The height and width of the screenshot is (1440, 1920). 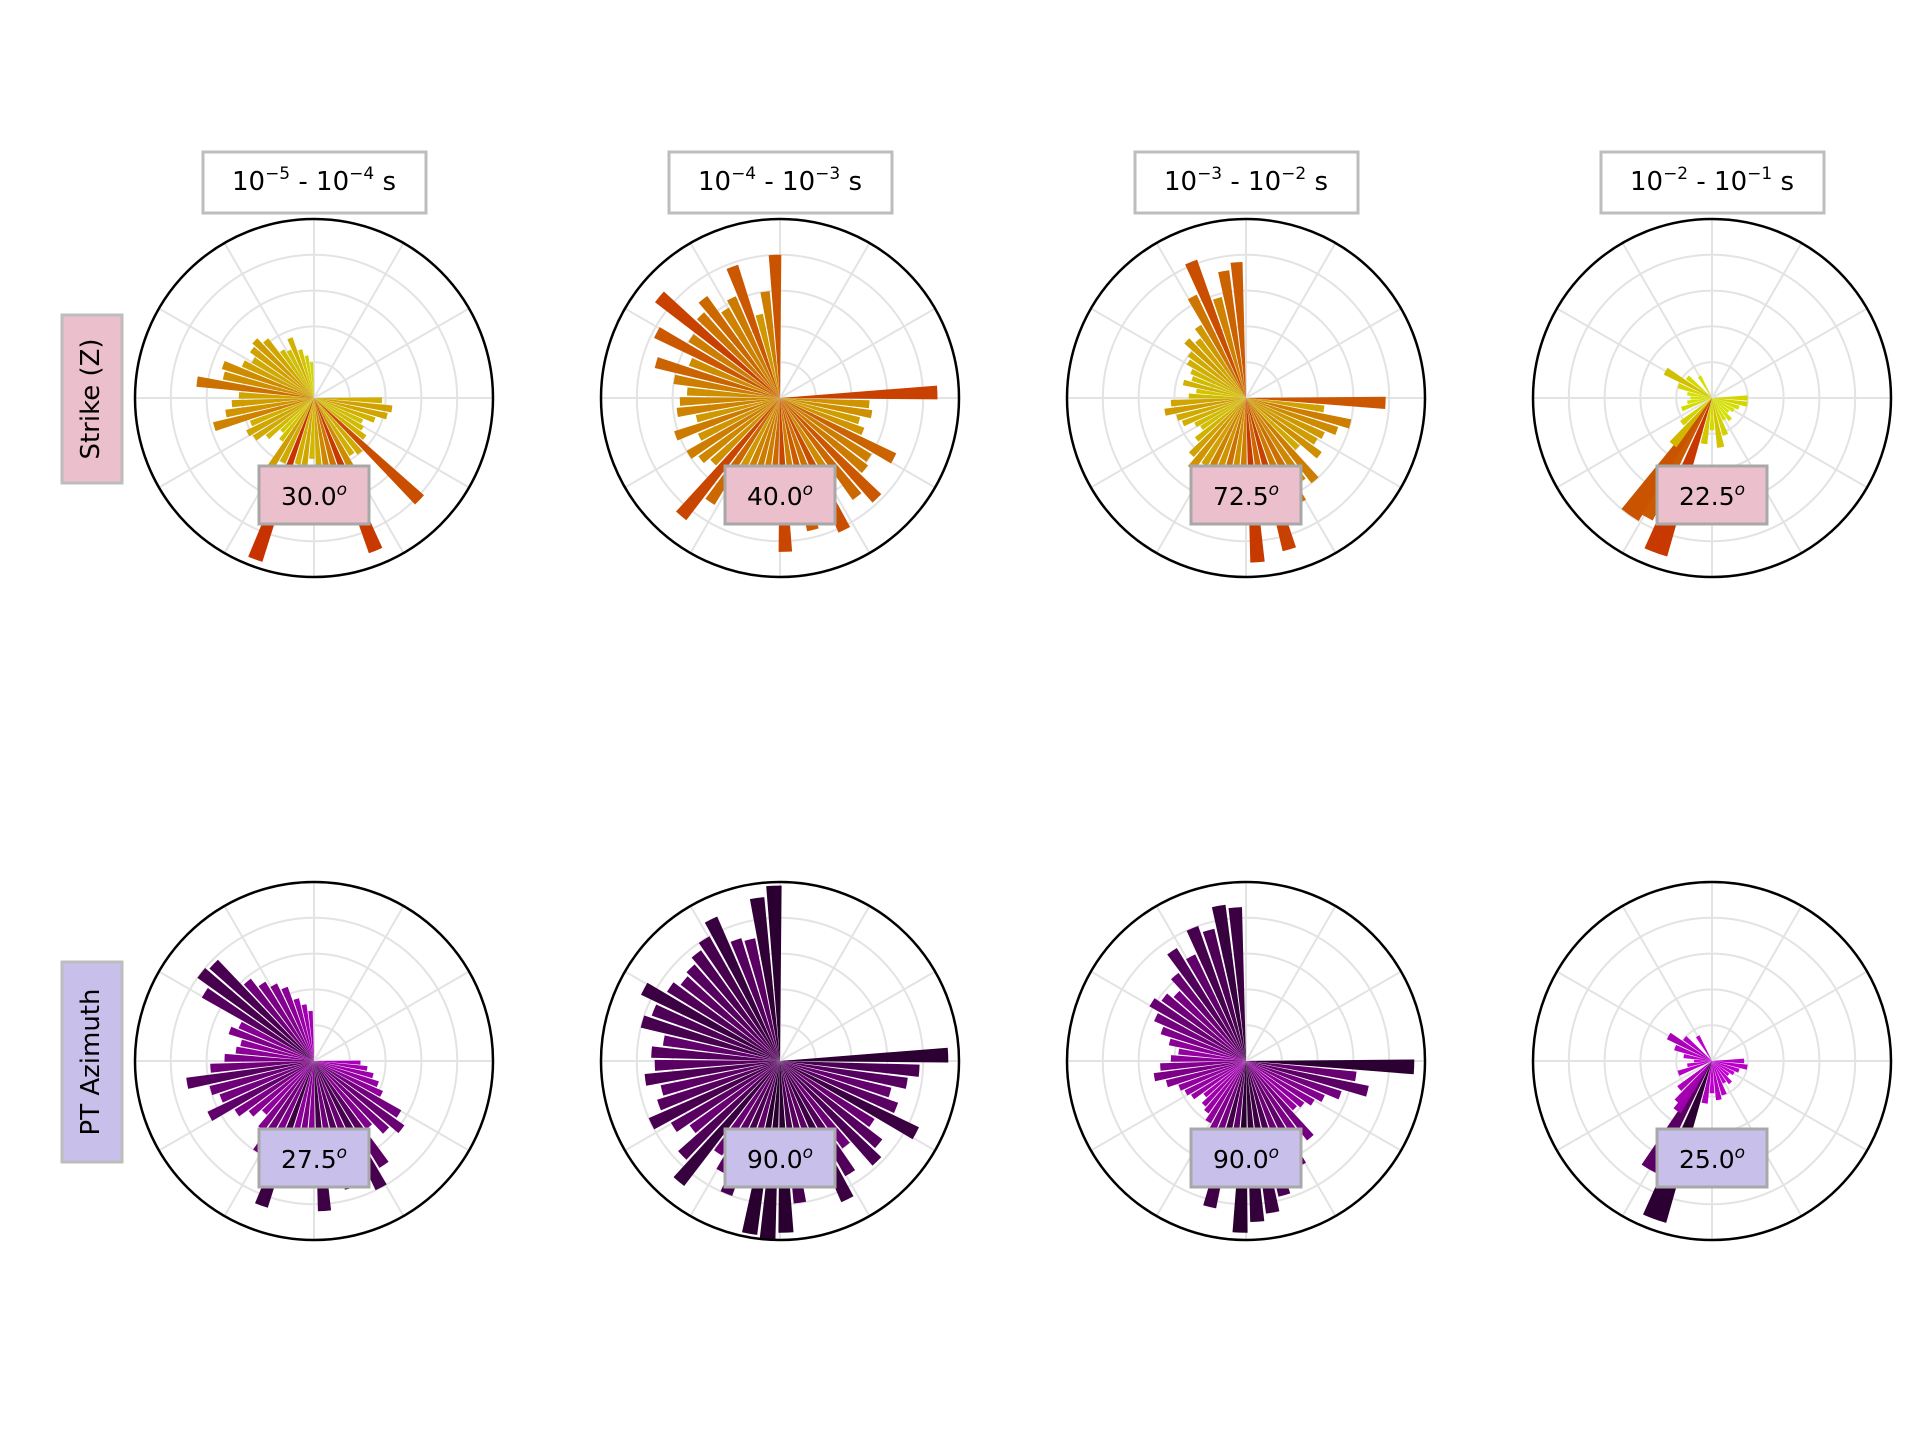 What do you see at coordinates (92, 399) in the screenshot?
I see `row-label-strike: Strike (Z)` at bounding box center [92, 399].